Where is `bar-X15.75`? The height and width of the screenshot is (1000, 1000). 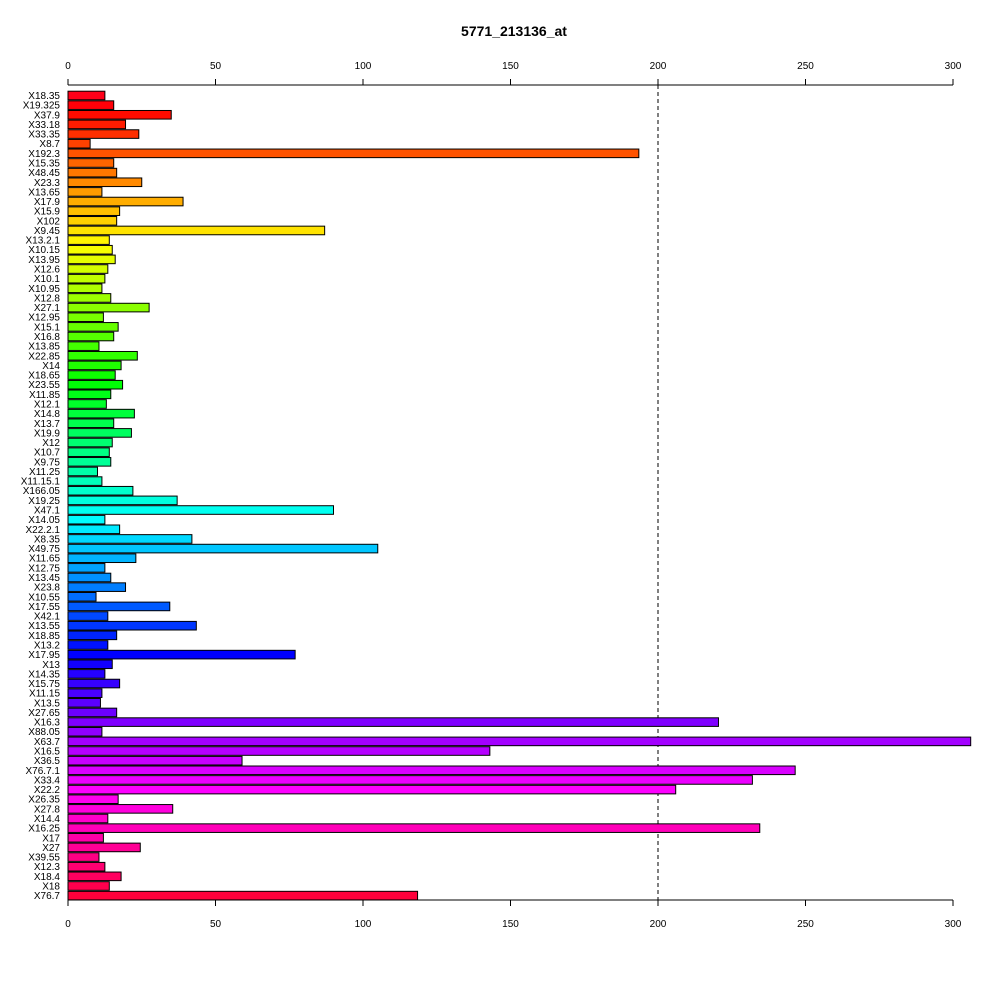 bar-X15.75 is located at coordinates (94, 683).